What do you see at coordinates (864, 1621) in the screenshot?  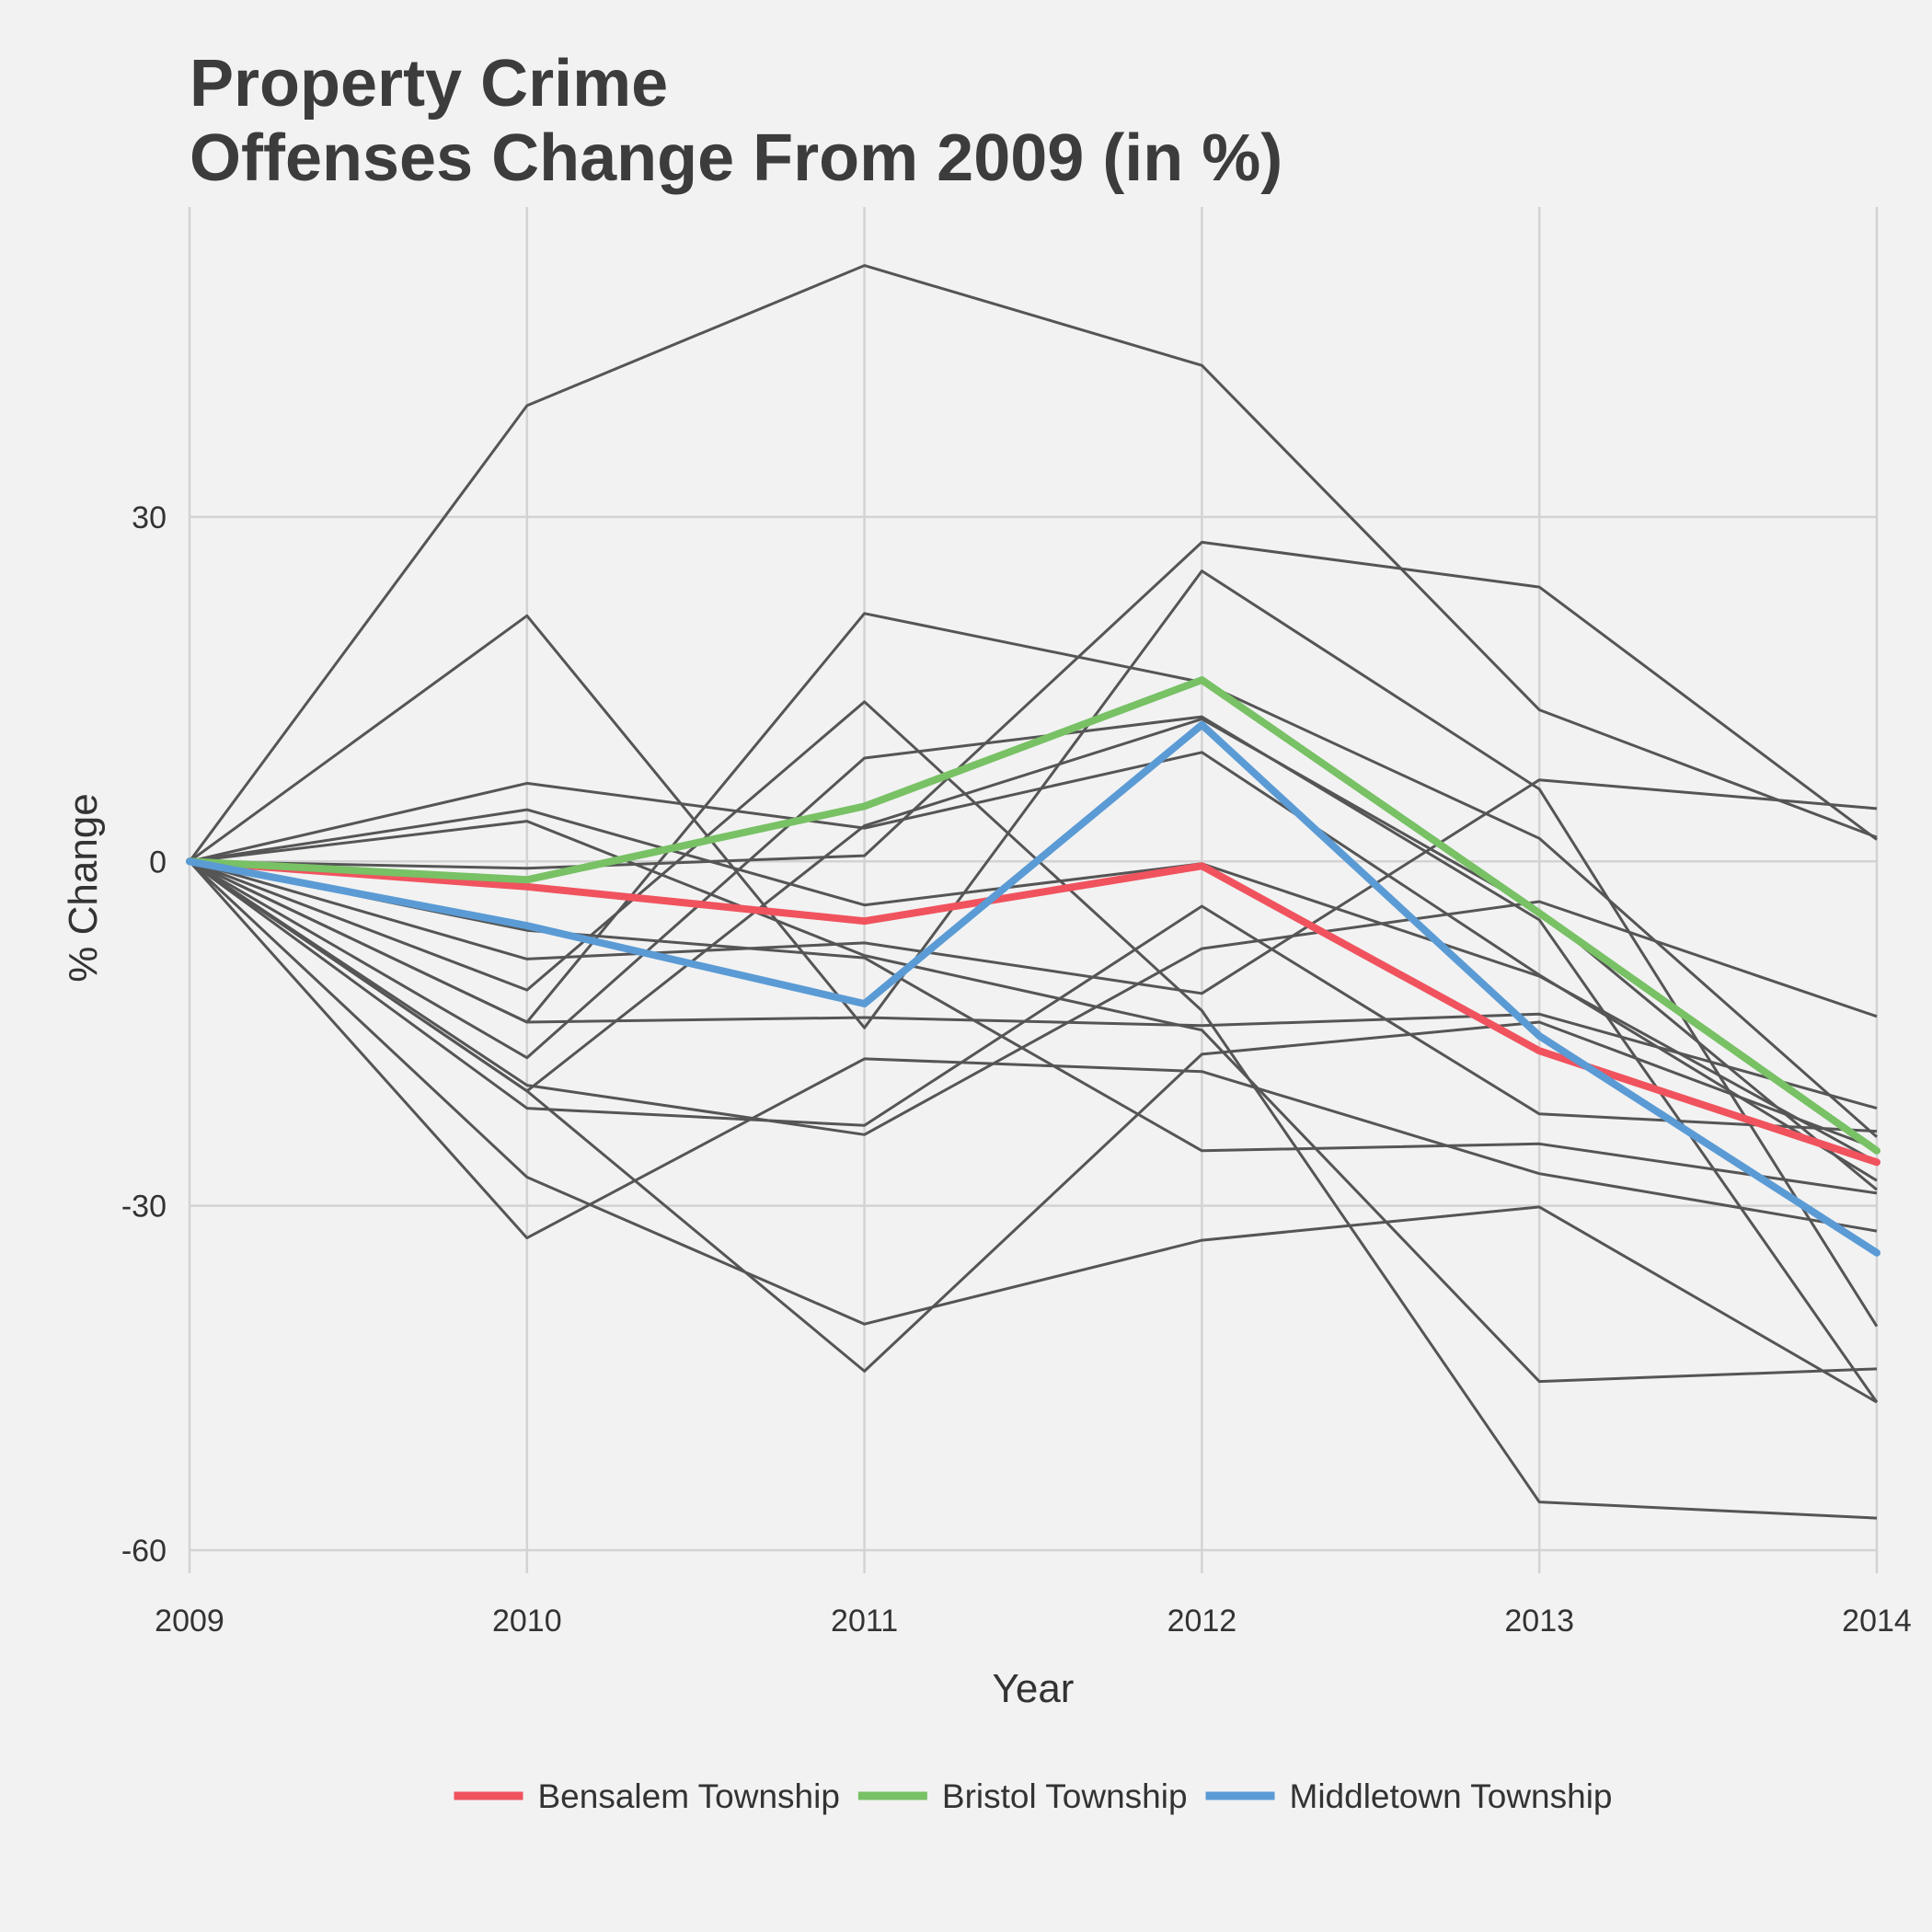 I see `x-tick-label: 2011` at bounding box center [864, 1621].